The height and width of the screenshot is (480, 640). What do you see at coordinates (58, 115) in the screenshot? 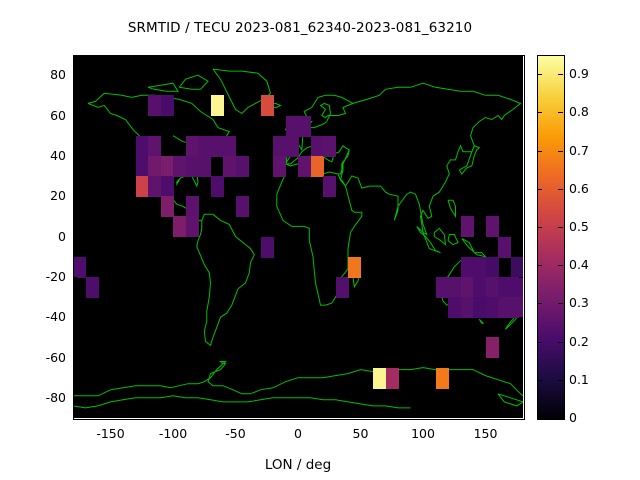
I see `y-tick-label: 60` at bounding box center [58, 115].